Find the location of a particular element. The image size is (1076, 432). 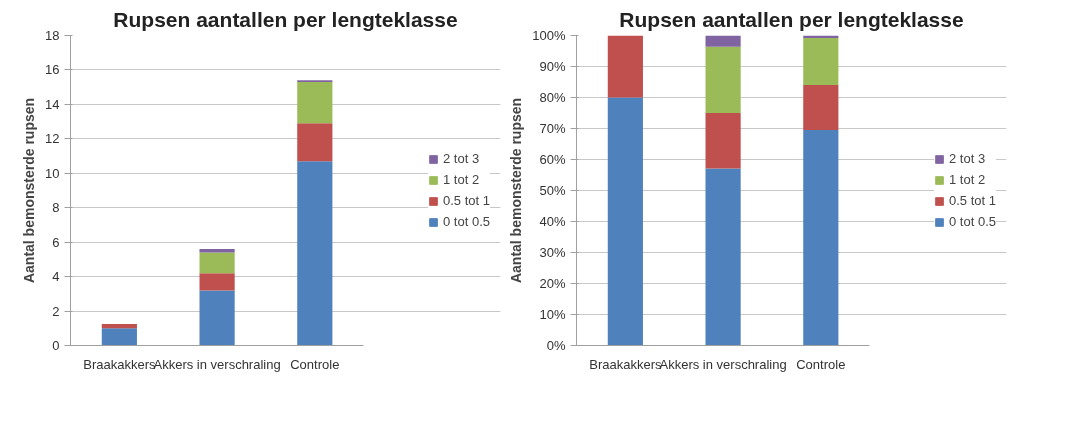

y-tick-label: 20% is located at coordinates (552, 283).